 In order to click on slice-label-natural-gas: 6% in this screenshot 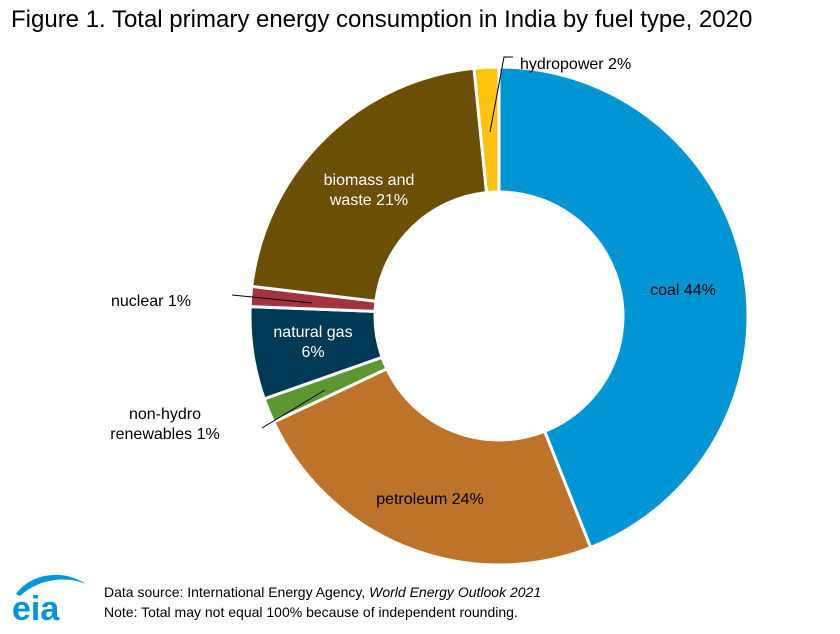, I will do `click(312, 352)`.